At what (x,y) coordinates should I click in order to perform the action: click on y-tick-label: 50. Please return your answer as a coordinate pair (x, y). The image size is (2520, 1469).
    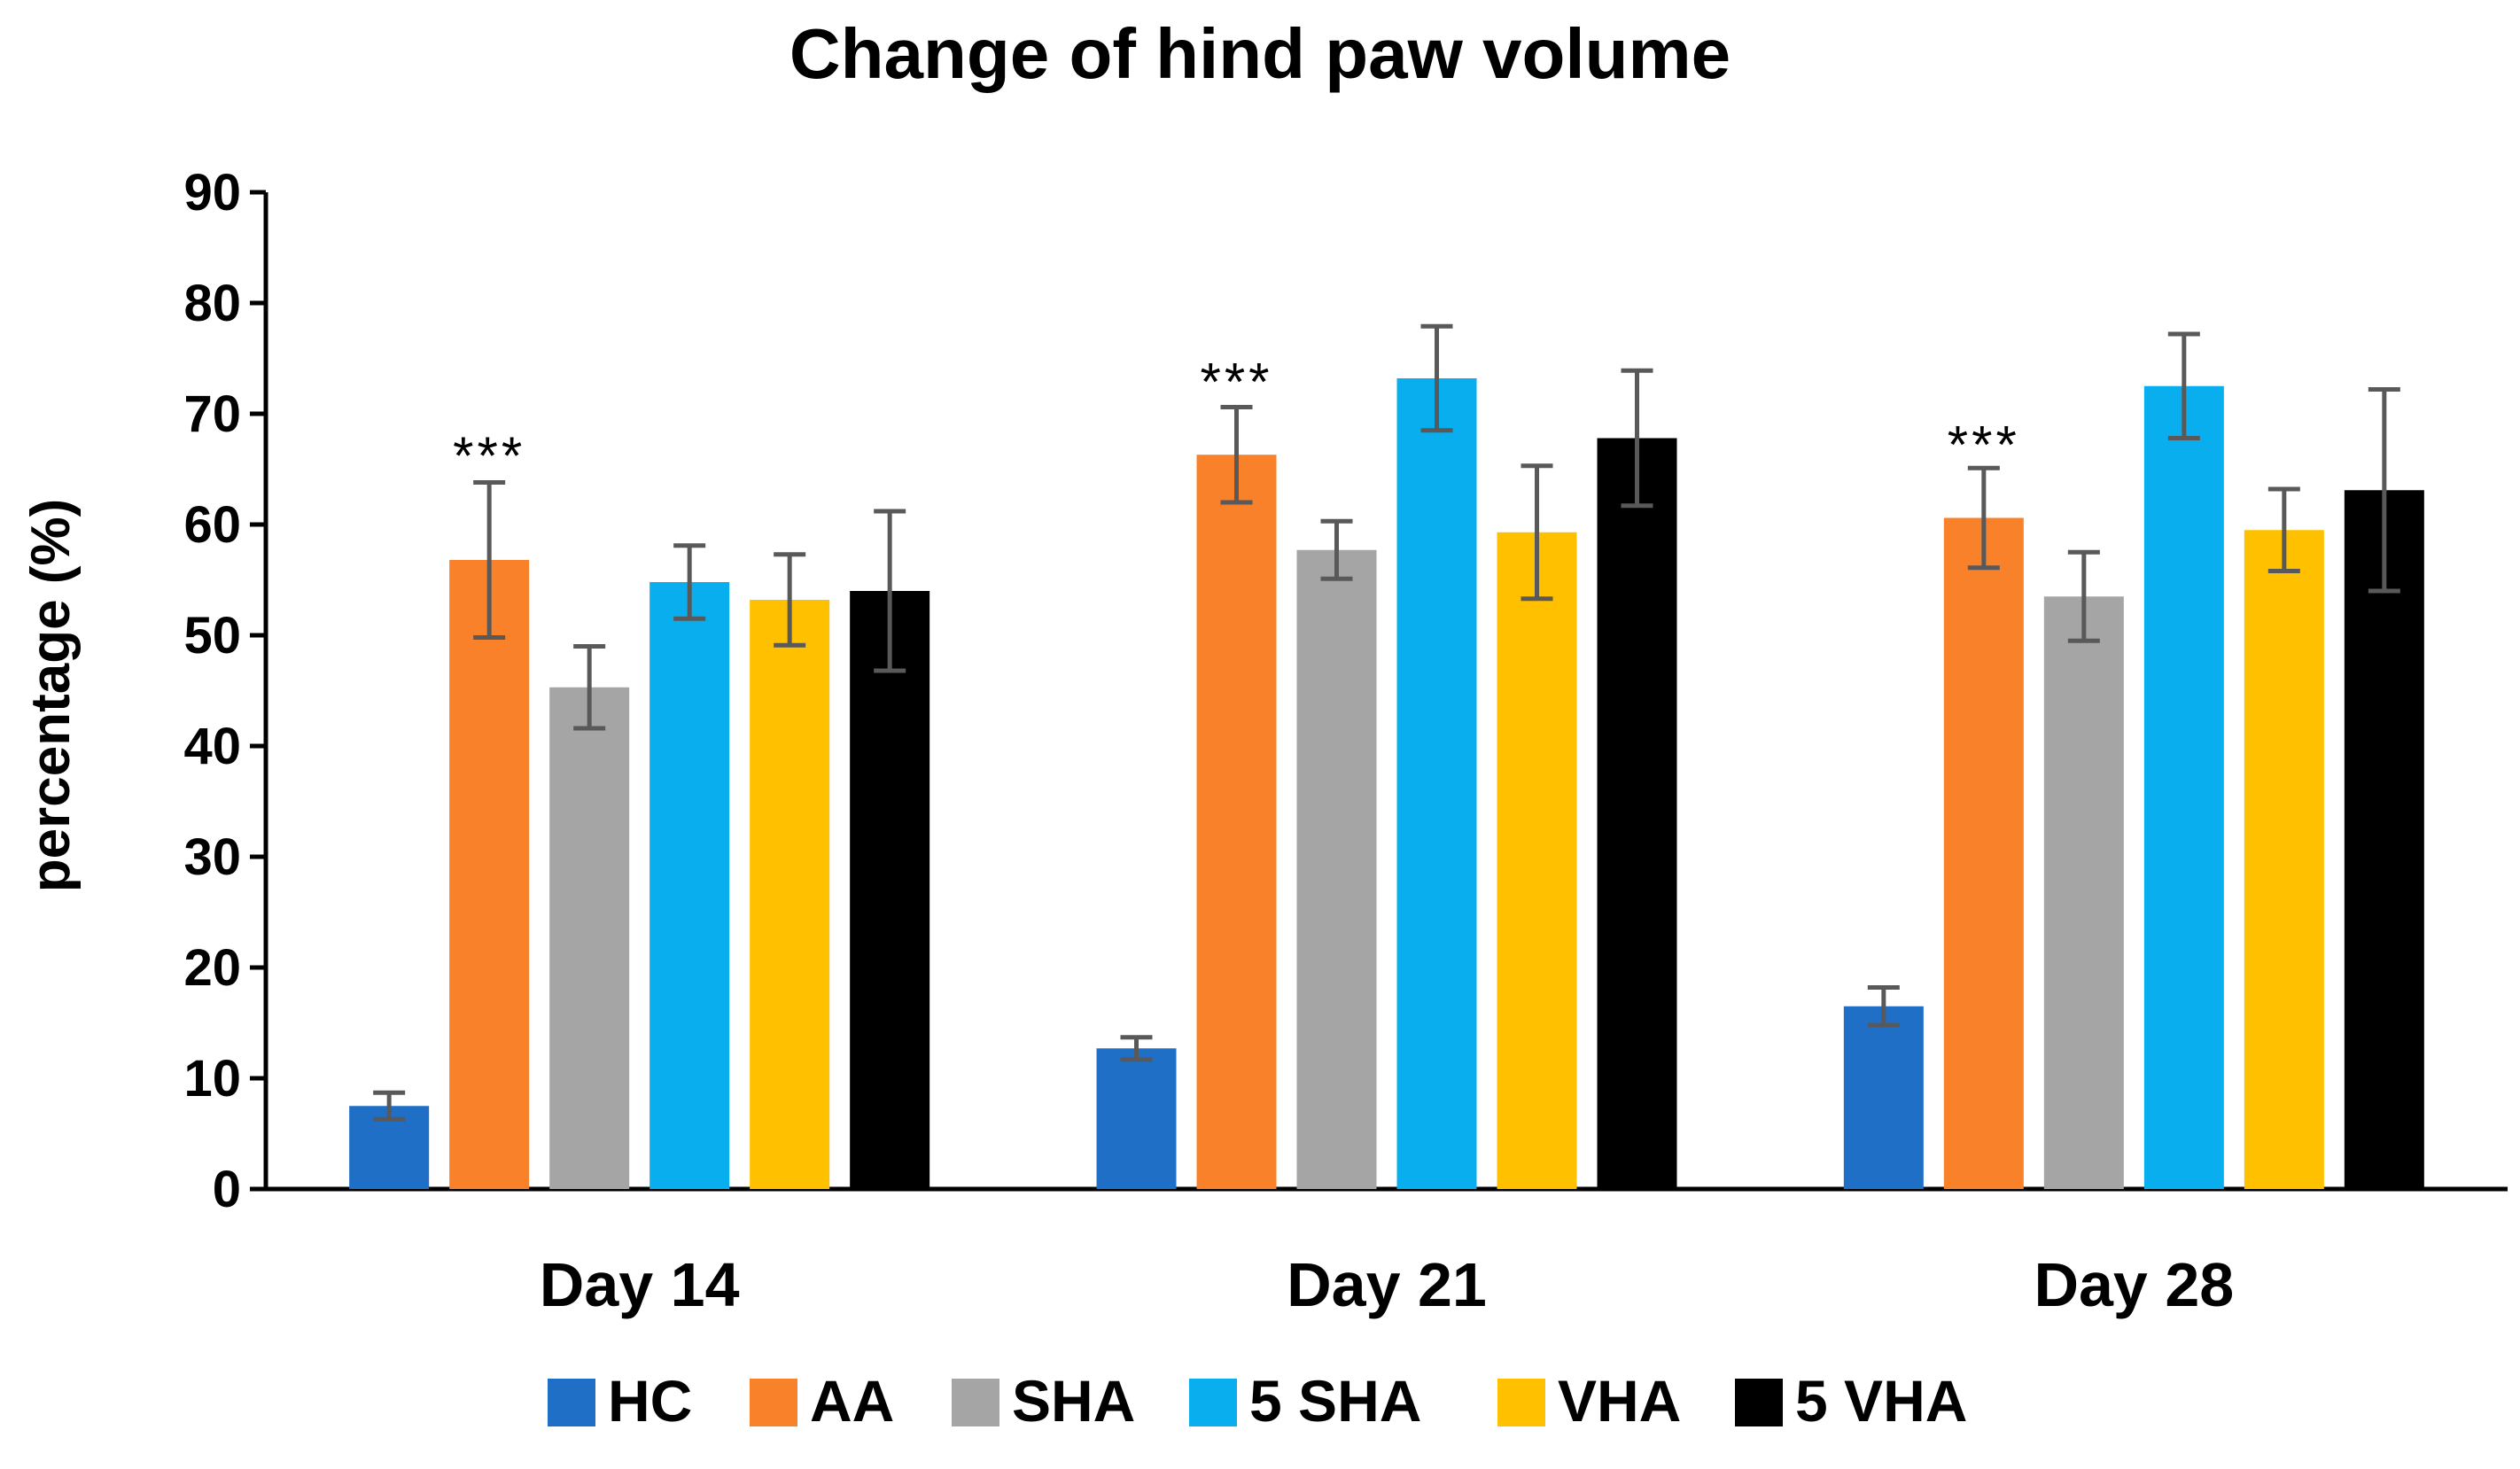
    Looking at the image, I should click on (212, 636).